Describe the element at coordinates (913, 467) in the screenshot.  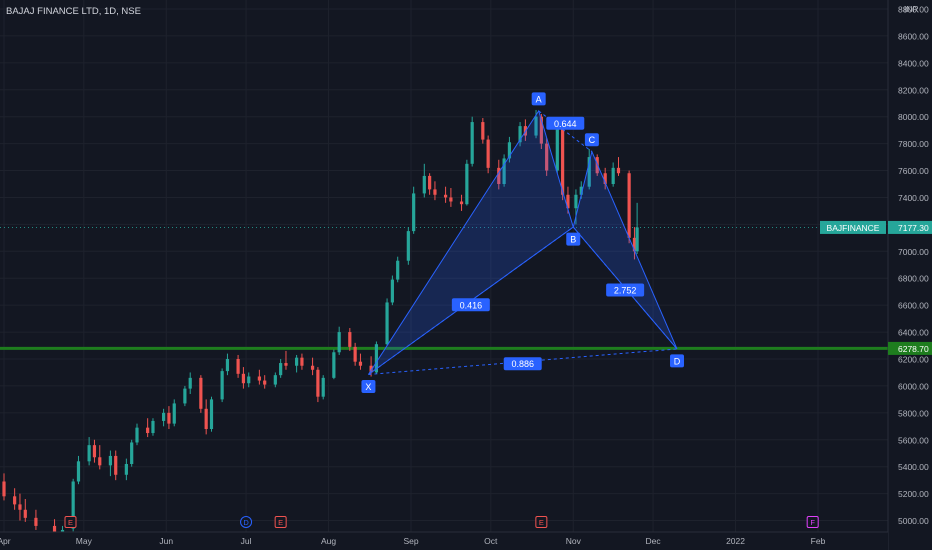
I see `price-tick-label: 5400.00` at that location.